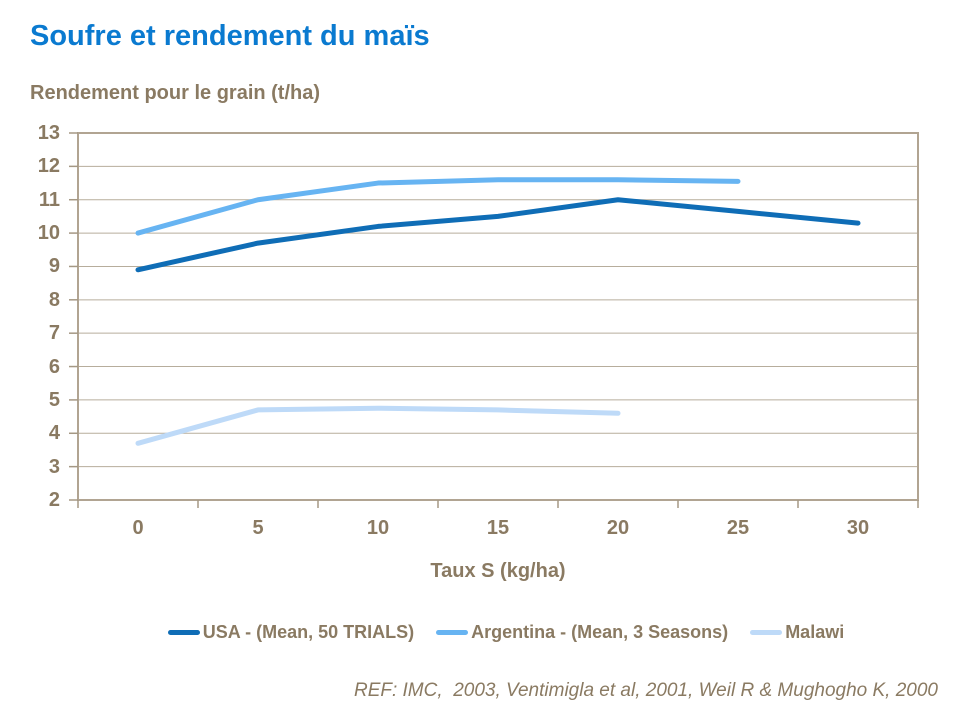 The height and width of the screenshot is (720, 960). I want to click on legend-item: USA - (Mean, 50 TRIALS), so click(291, 632).